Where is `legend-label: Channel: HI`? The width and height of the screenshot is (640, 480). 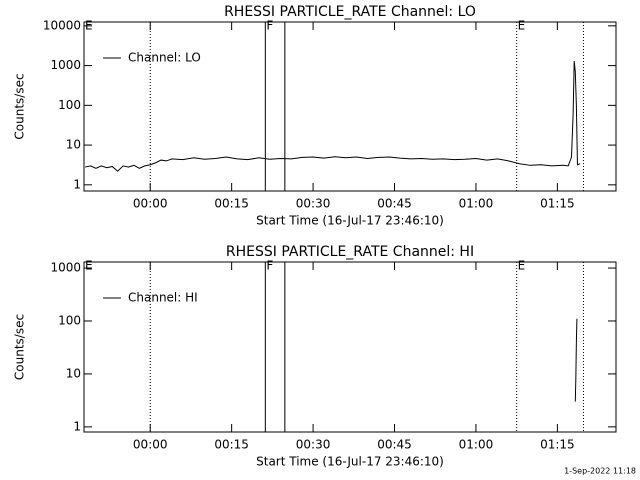
legend-label: Channel: HI is located at coordinates (163, 298).